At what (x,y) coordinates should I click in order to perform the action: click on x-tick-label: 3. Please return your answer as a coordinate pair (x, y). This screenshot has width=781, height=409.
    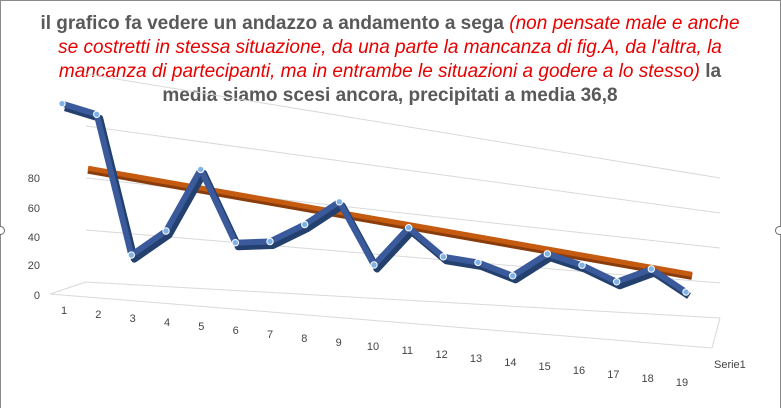
    Looking at the image, I should click on (133, 319).